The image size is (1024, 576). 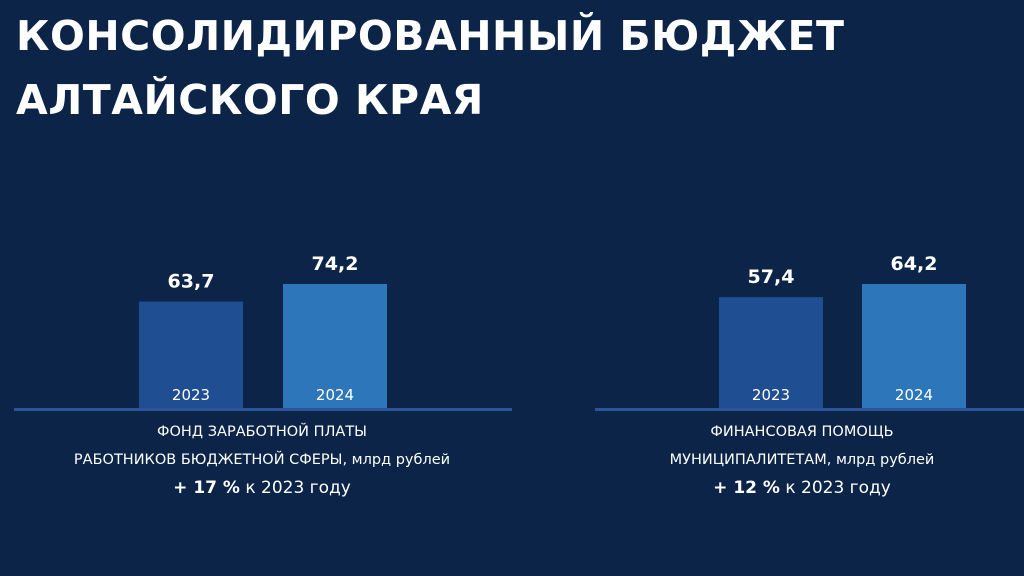 I want to click on caption-line-1: ФОНД ЗАРАБОТНОЙ ПЛАТЫ, so click(x=262, y=432).